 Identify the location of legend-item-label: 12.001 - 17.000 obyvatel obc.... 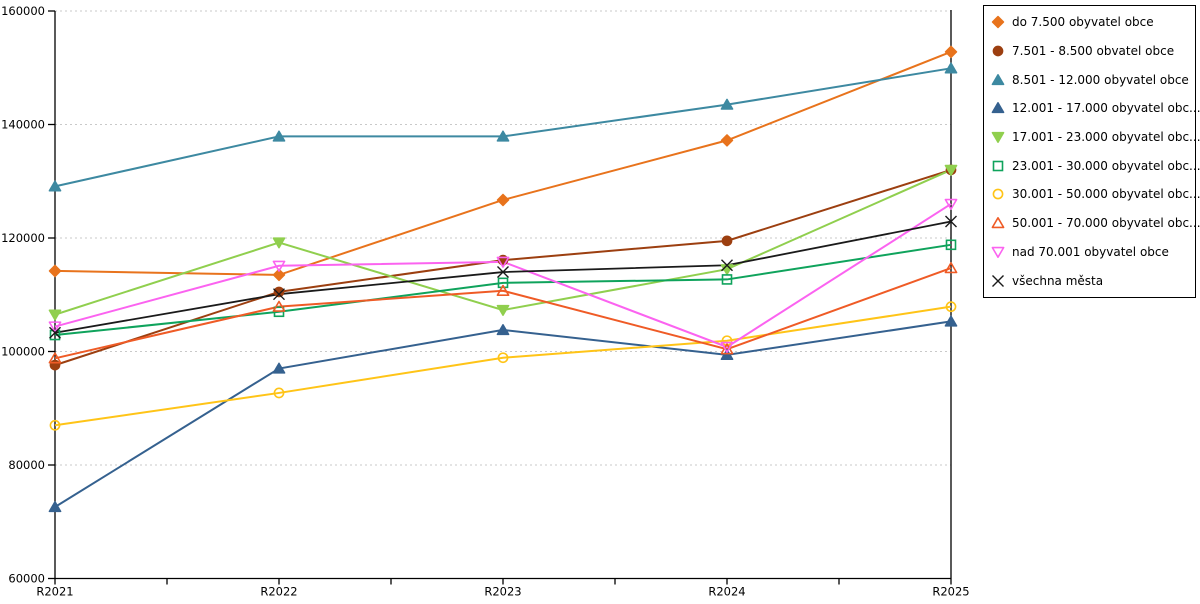
(1106, 108).